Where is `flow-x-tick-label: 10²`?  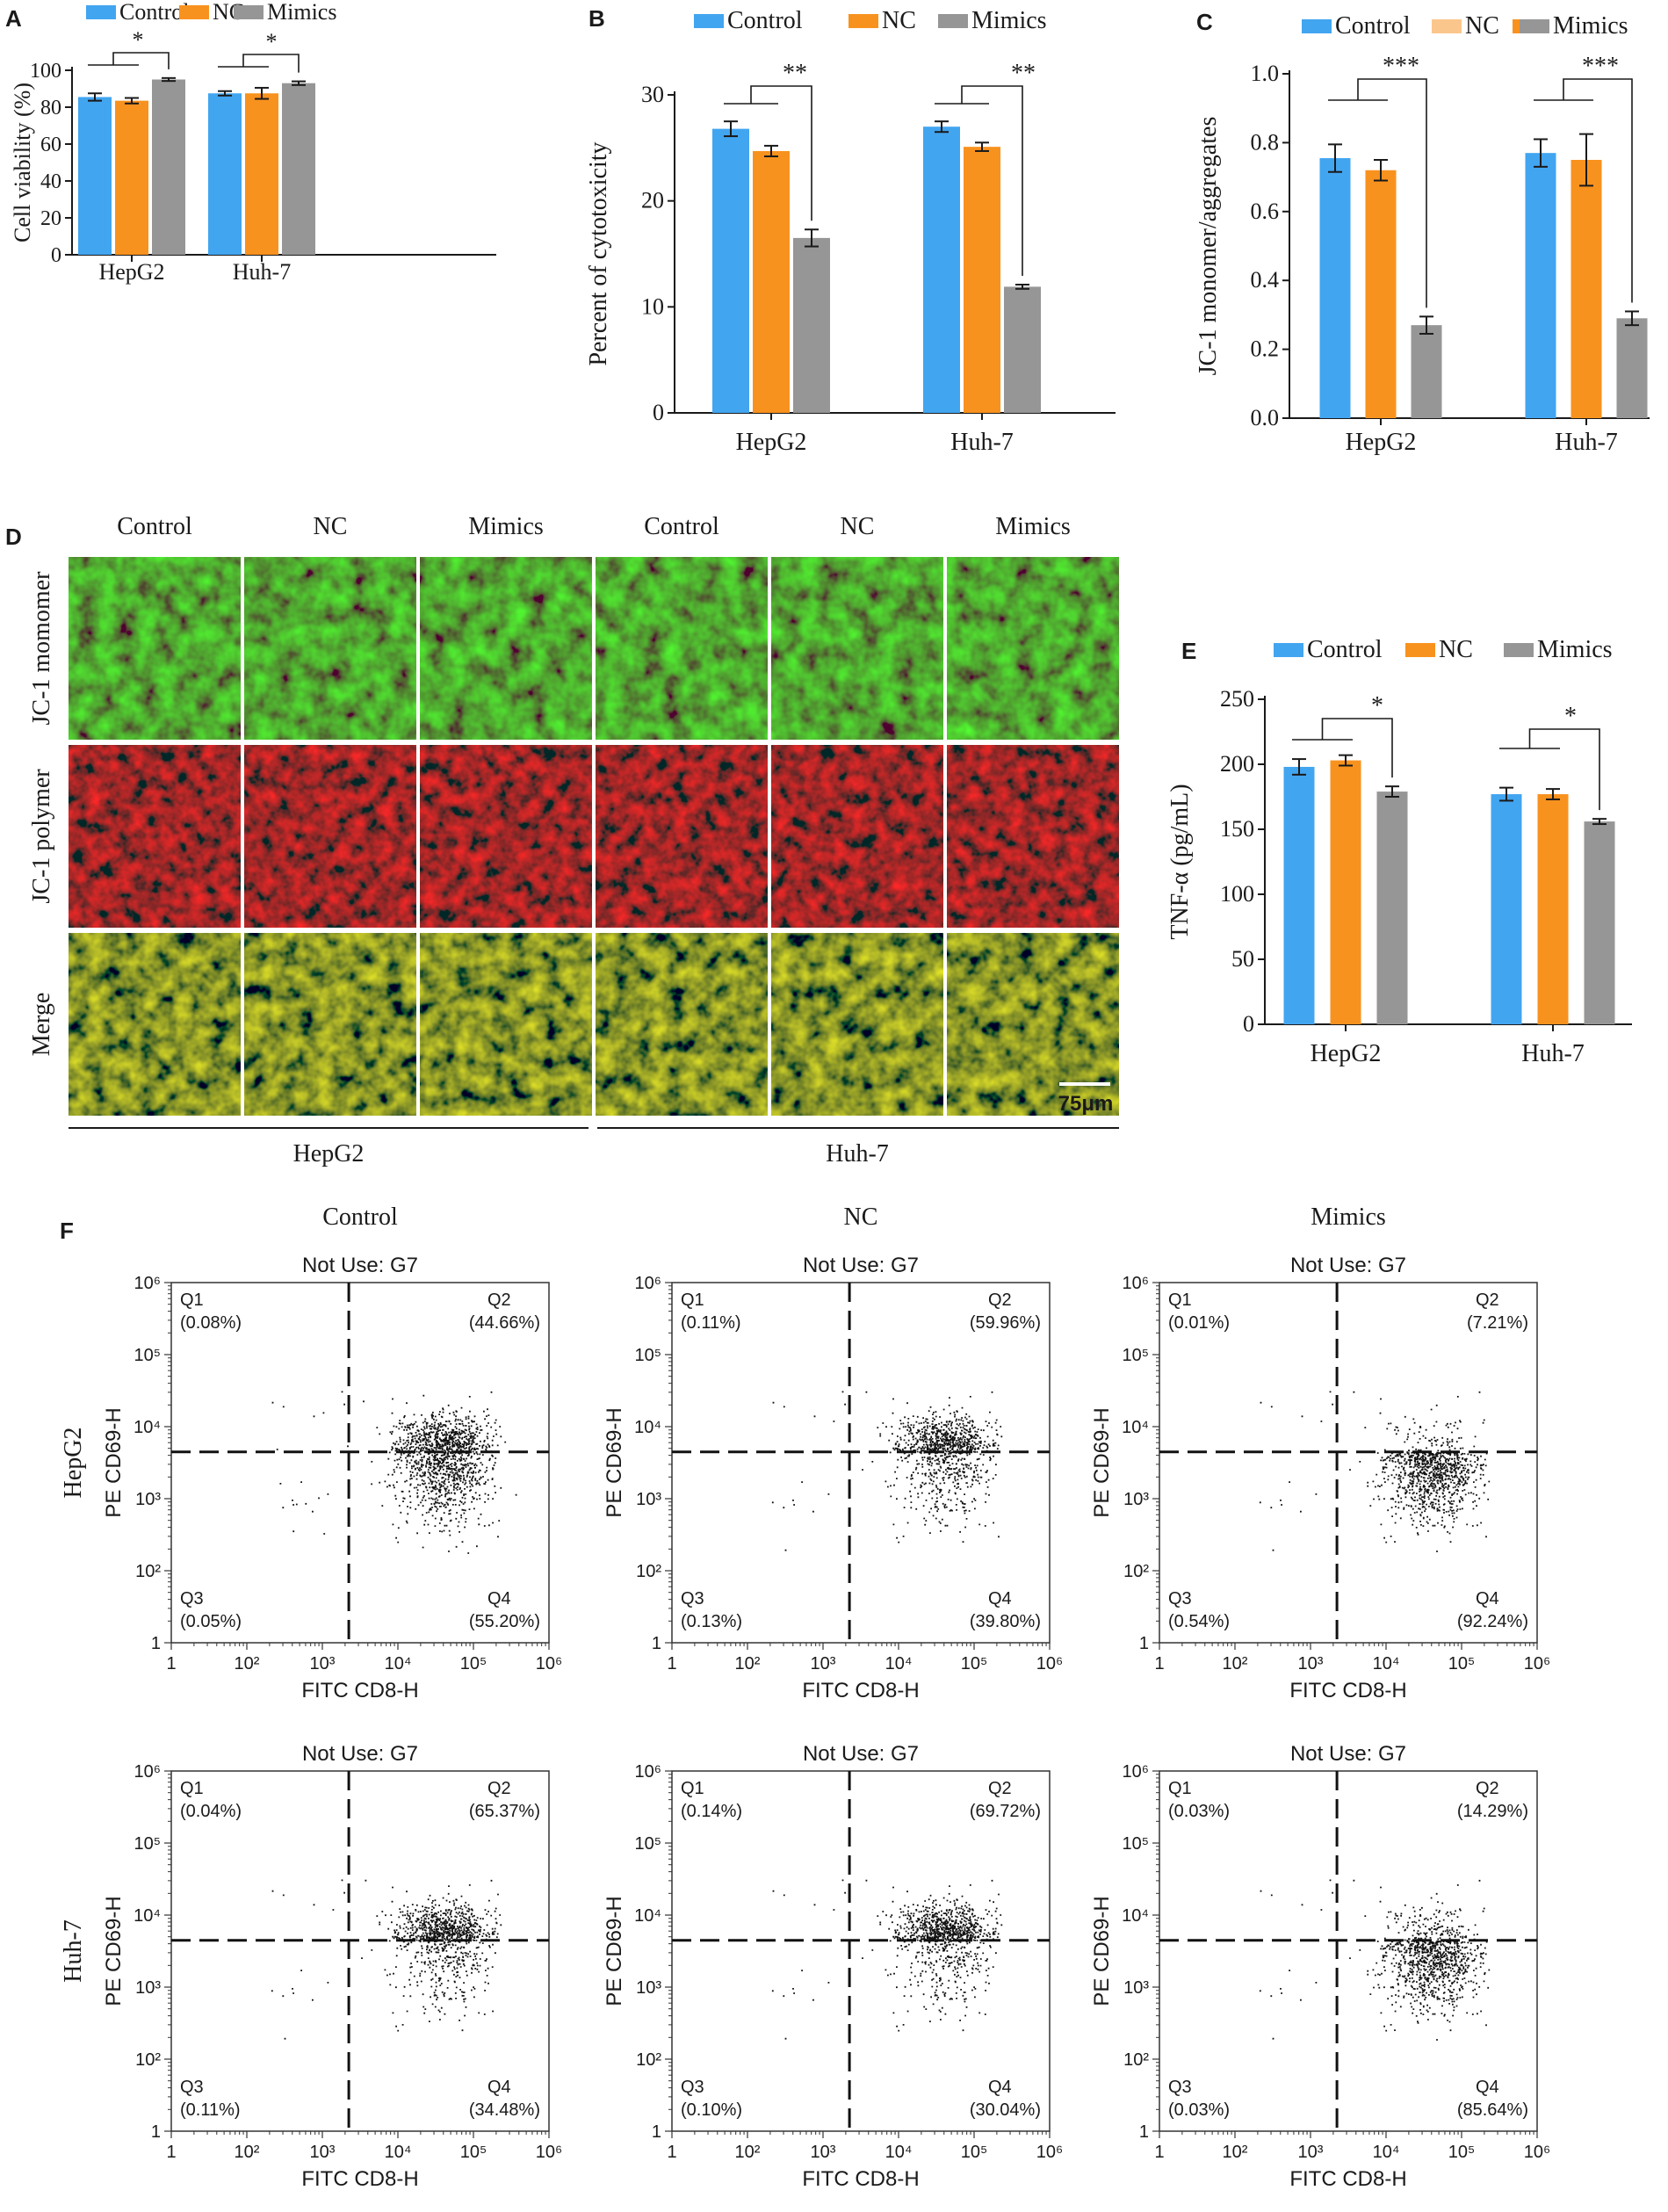
flow-x-tick-label: 10² is located at coordinates (248, 1663).